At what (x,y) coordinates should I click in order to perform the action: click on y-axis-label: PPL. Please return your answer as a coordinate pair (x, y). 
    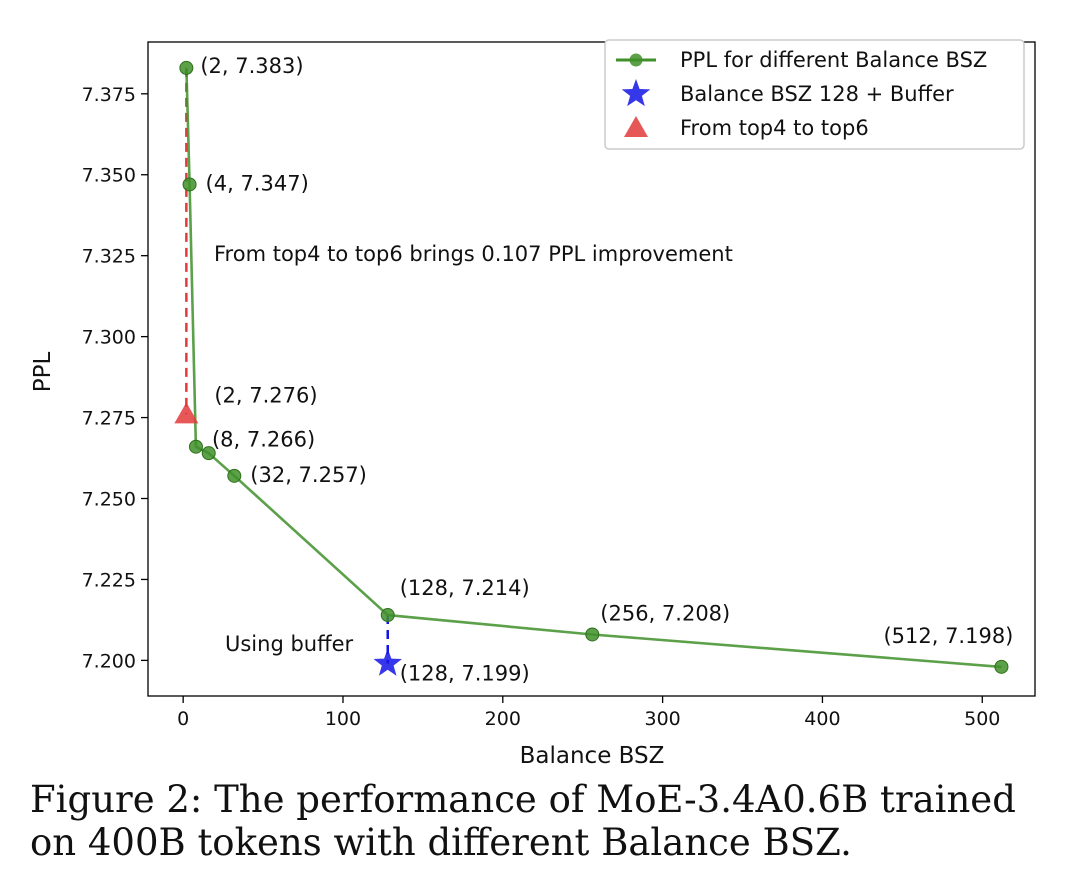
    Looking at the image, I should click on (43, 372).